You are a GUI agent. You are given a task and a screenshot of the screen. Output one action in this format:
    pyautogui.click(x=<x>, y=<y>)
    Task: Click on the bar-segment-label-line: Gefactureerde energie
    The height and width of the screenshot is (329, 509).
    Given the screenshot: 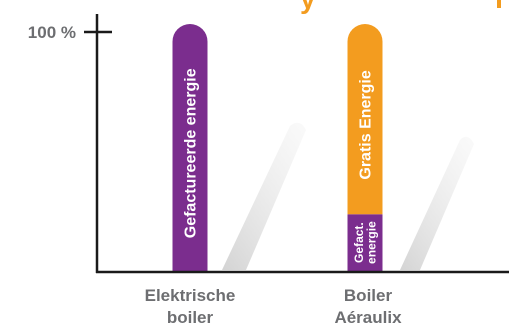 What is the action you would take?
    pyautogui.click(x=191, y=153)
    